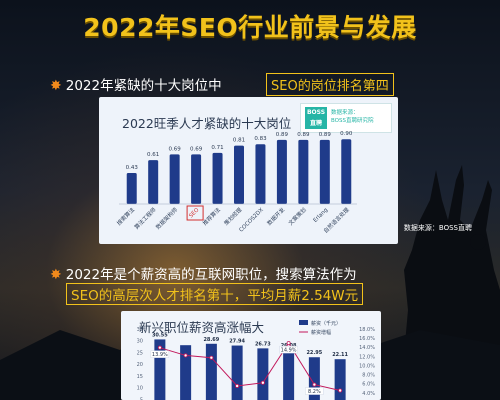 The height and width of the screenshot is (400, 500). I want to click on salary-label: 28.69, so click(211, 340).